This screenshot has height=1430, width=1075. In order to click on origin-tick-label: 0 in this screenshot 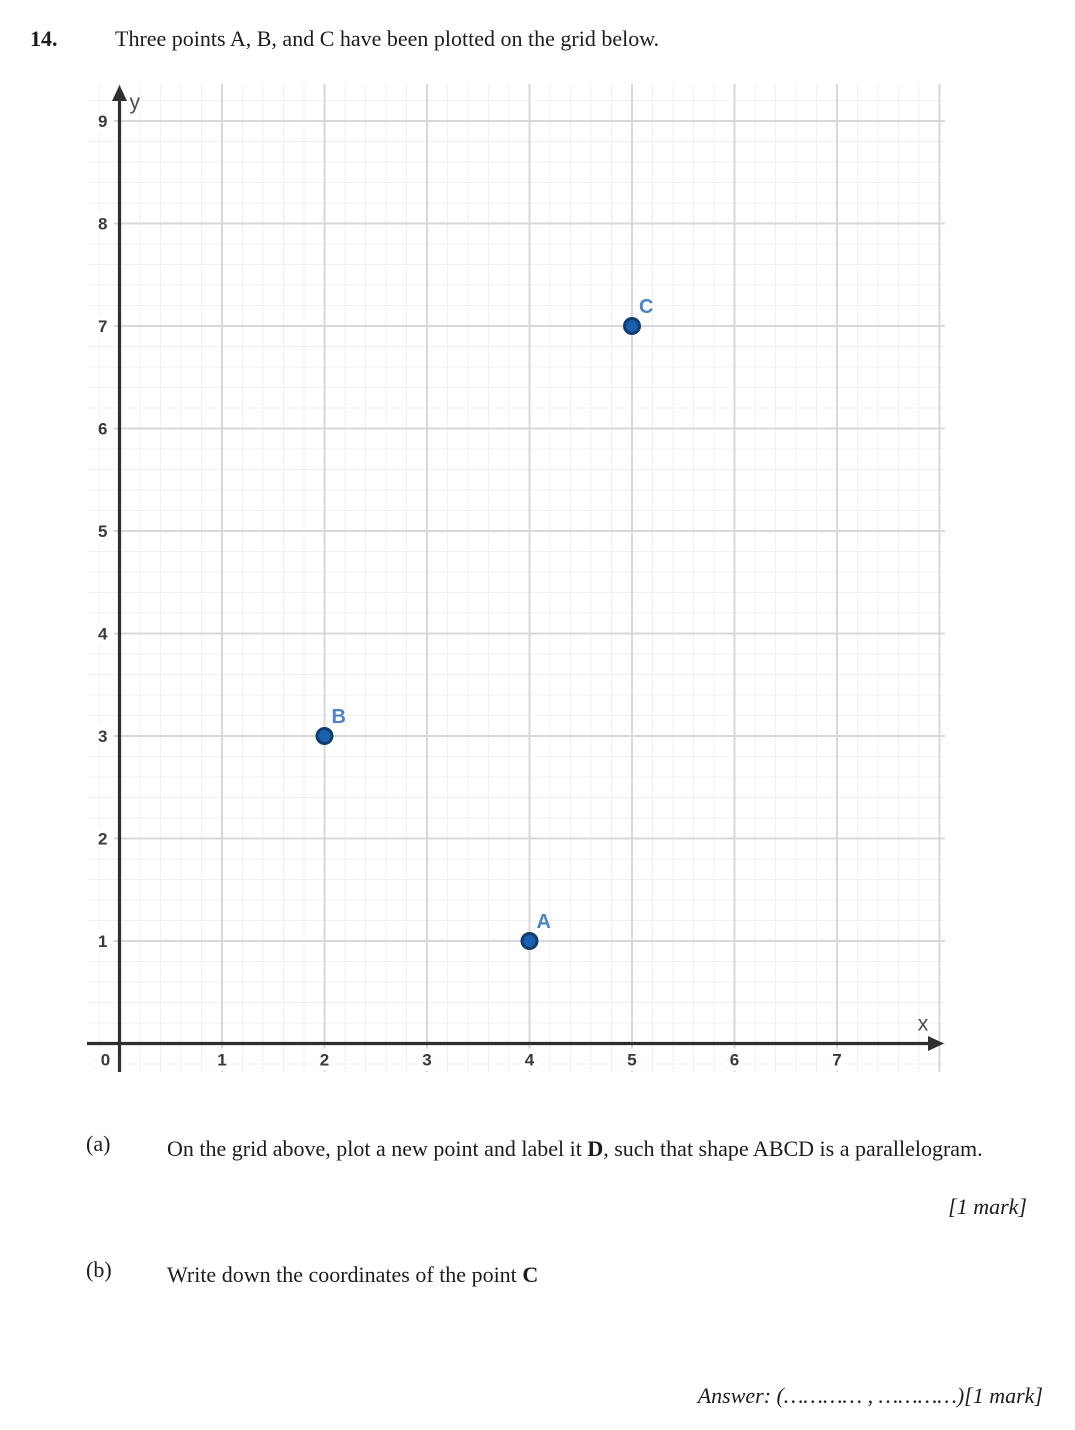, I will do `click(105, 1060)`.